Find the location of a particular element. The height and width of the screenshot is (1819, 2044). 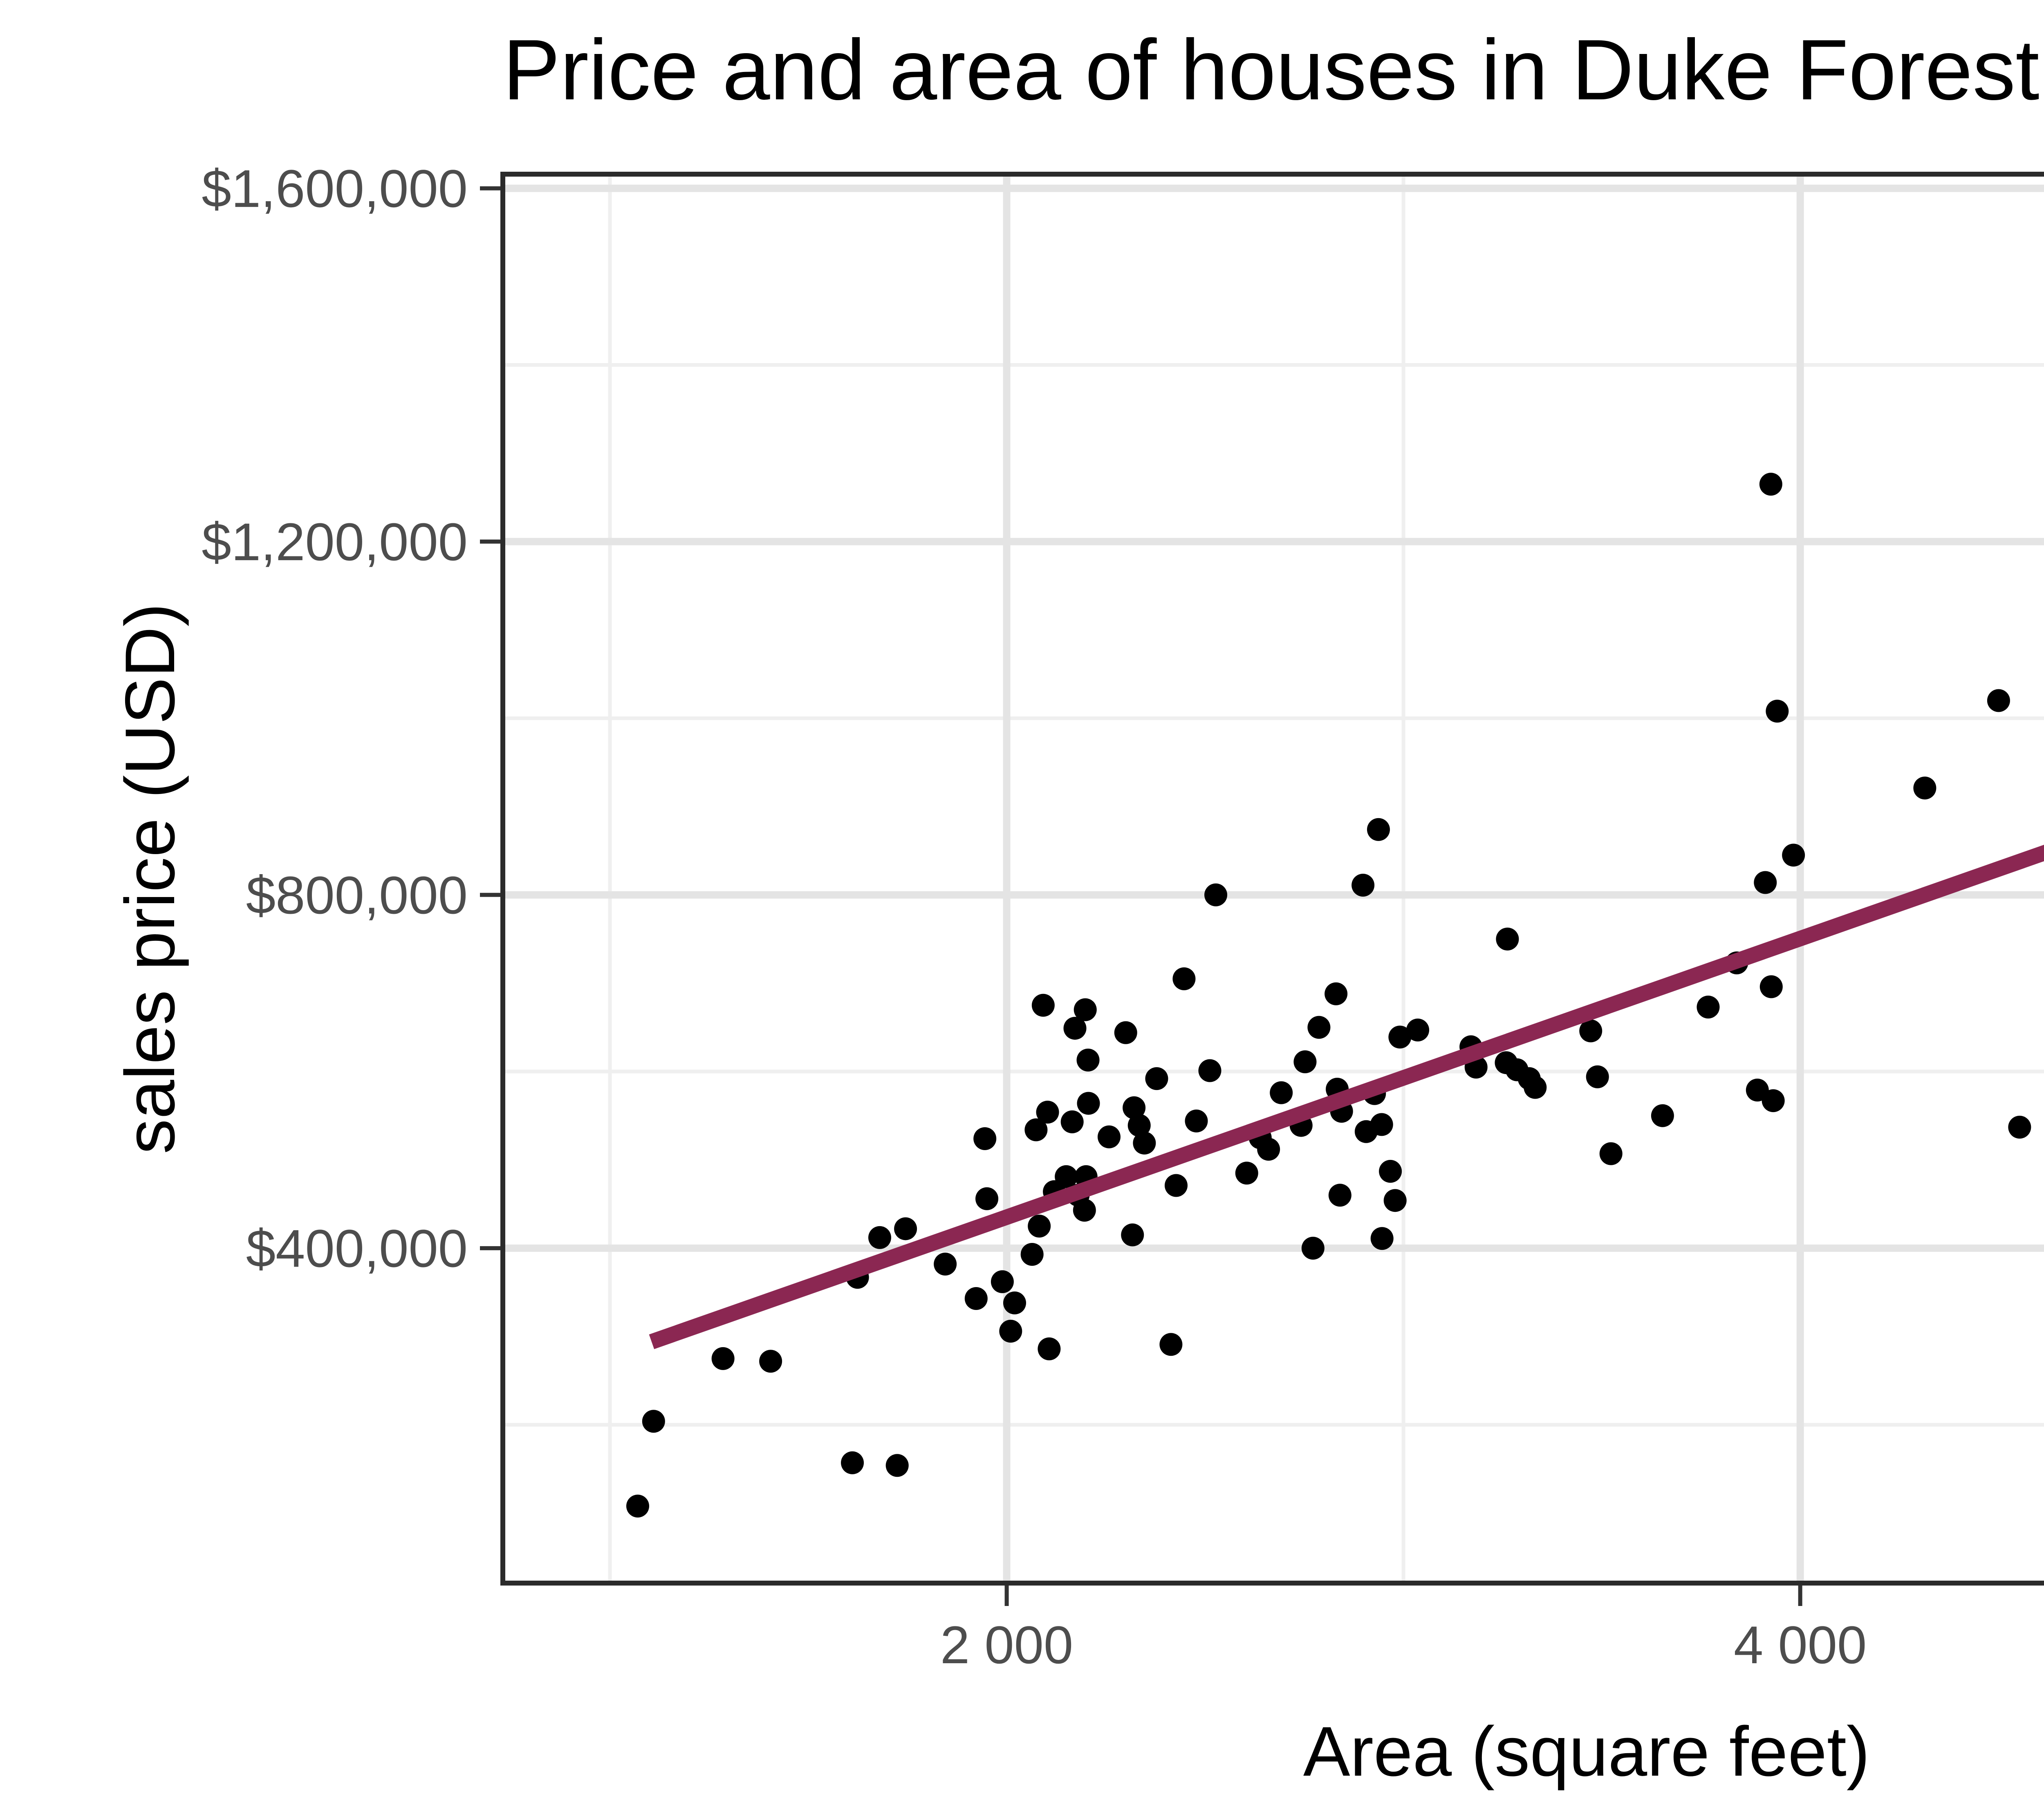

y-tick-label: $800,000 is located at coordinates (357, 895).